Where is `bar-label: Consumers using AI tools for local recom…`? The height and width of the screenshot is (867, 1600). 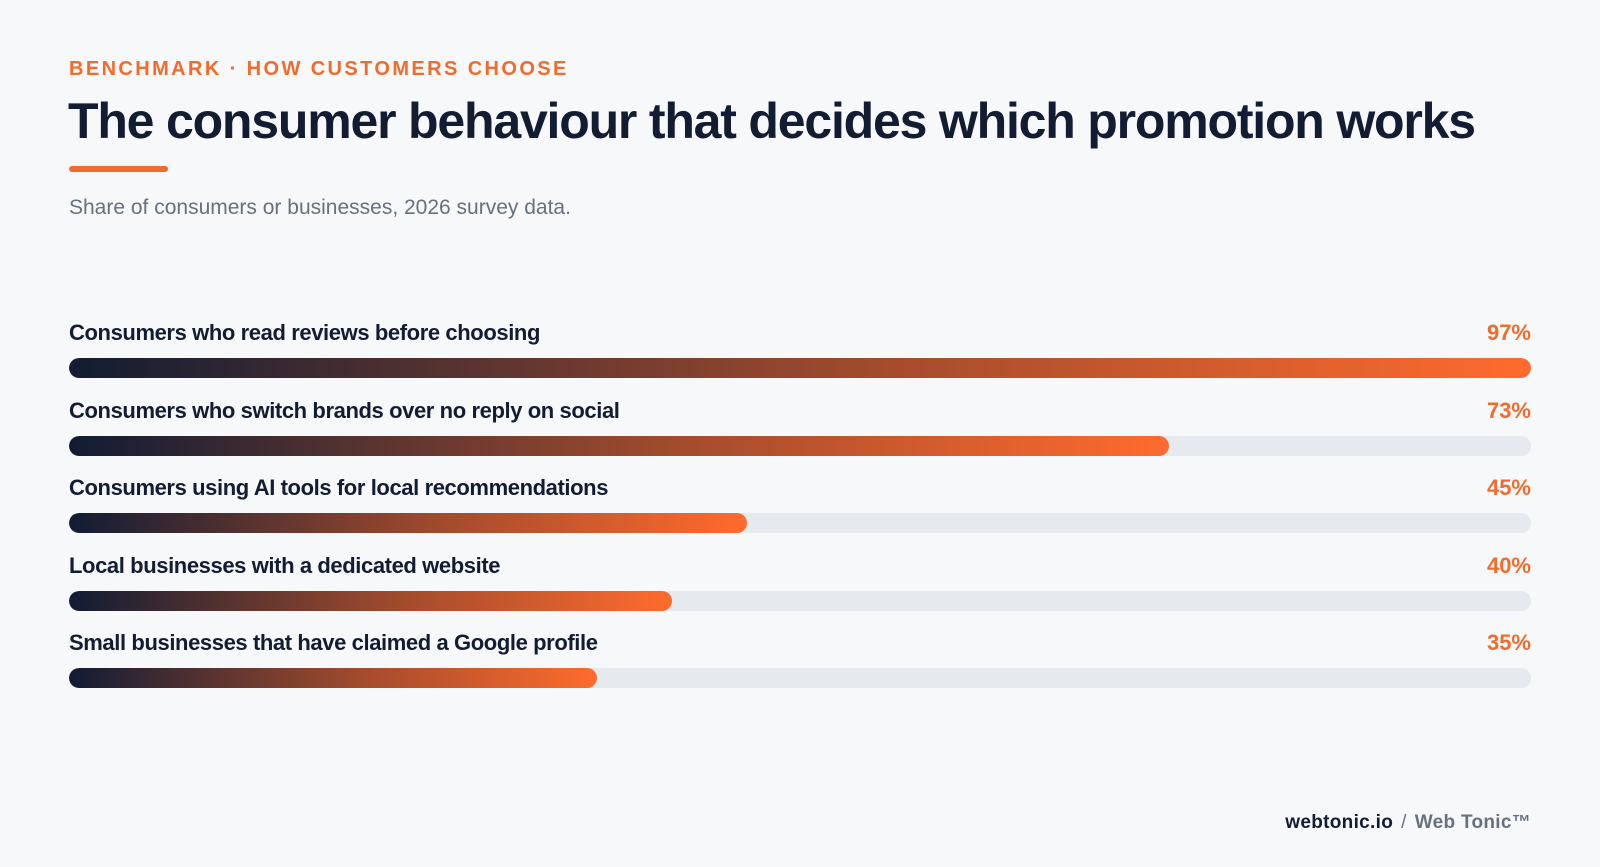
bar-label: Consumers using AI tools for local recom… is located at coordinates (339, 487).